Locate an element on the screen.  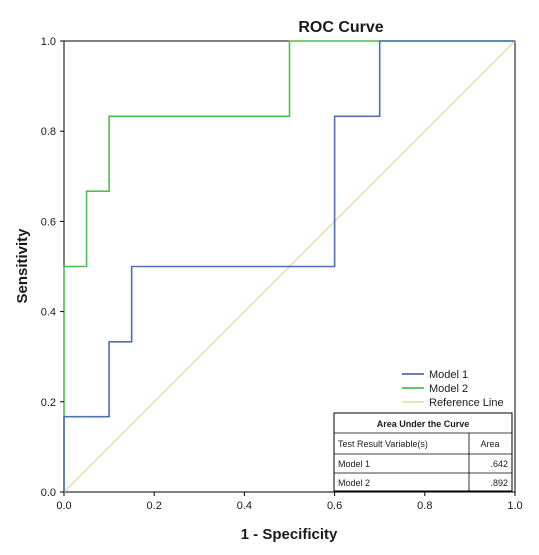
x-tick-label: 0.6 is located at coordinates (334, 506).